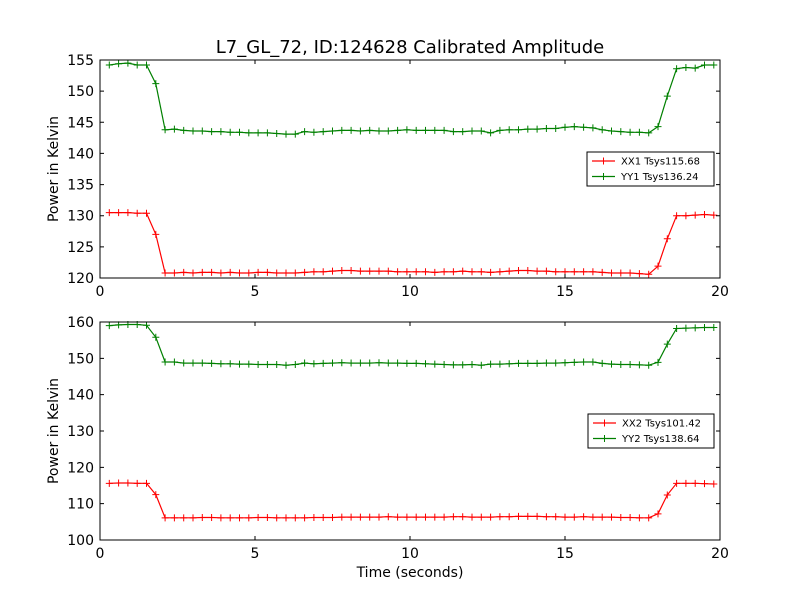  What do you see at coordinates (100, 292) in the screenshot?
I see `x-tick-label: 0` at bounding box center [100, 292].